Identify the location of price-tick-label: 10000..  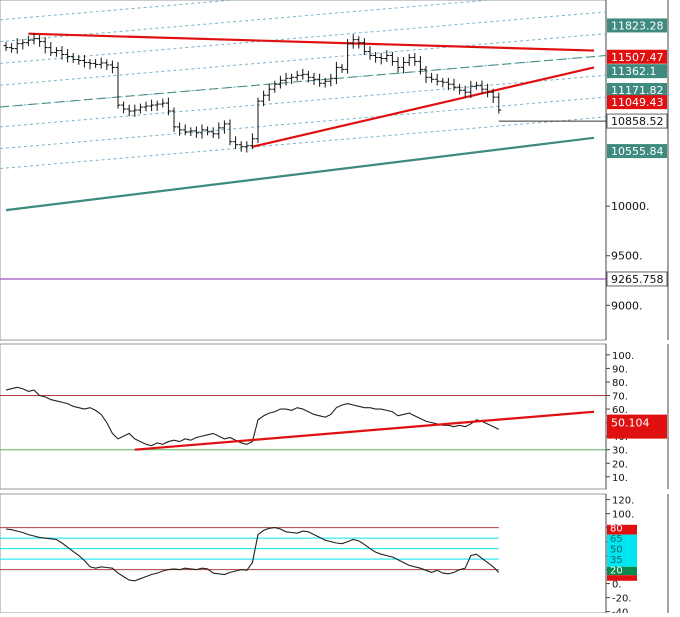
(630, 206).